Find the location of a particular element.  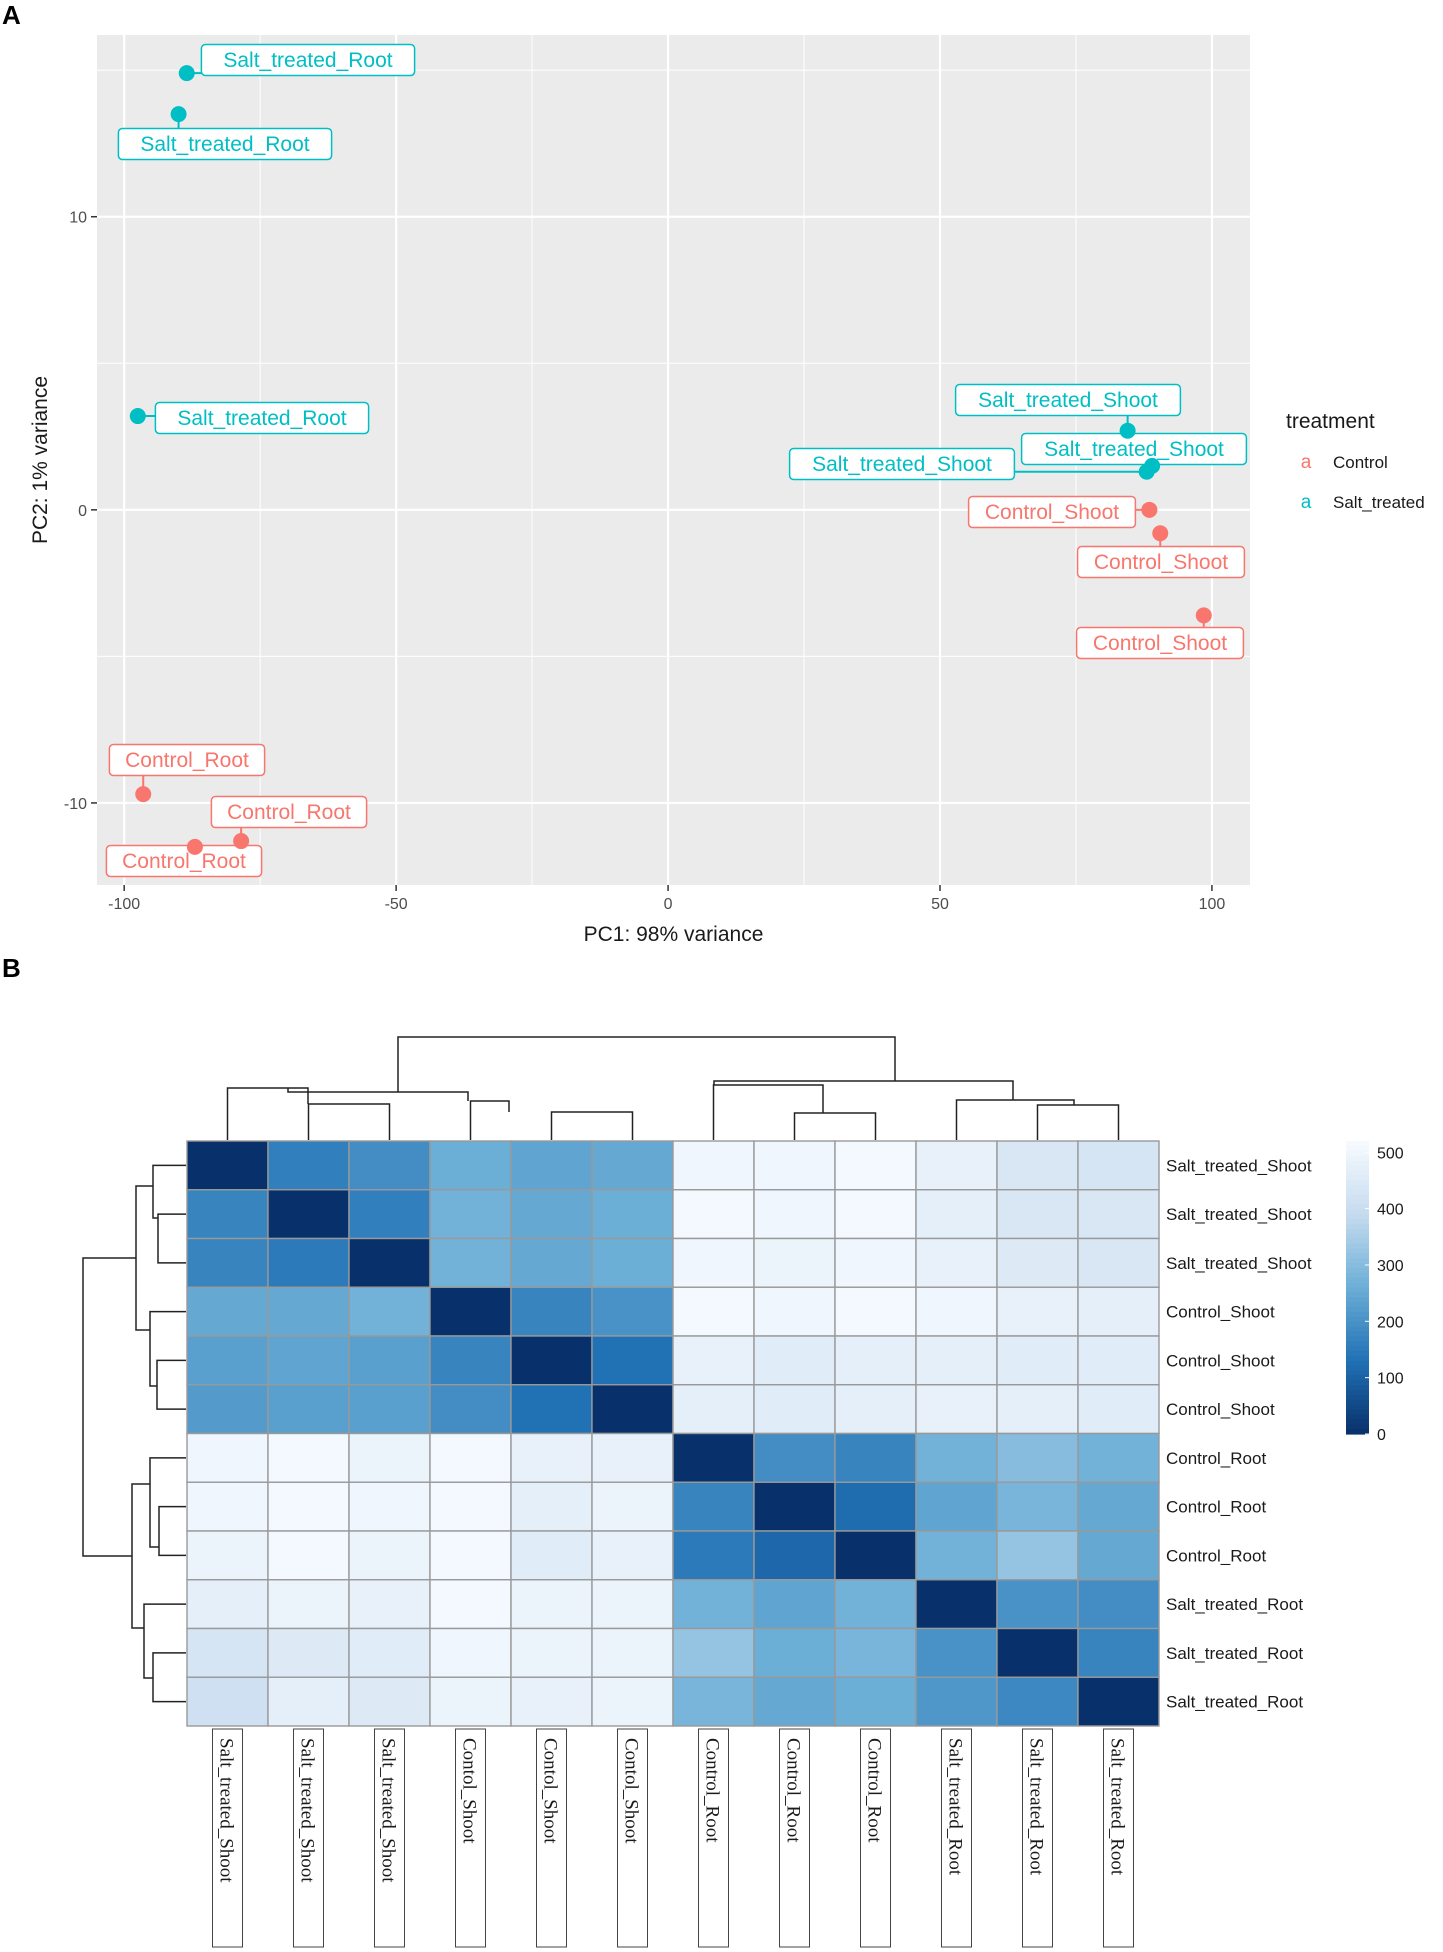

y-axis-title: PC2: 1% variance is located at coordinates (40, 460).